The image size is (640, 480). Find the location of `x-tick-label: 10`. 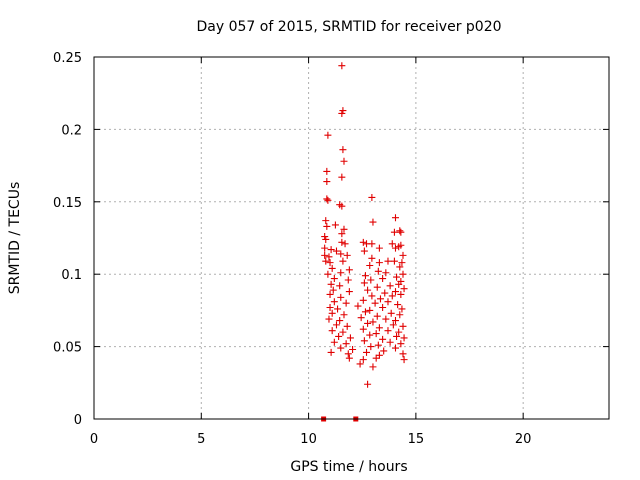

x-tick-label: 10 is located at coordinates (308, 439).